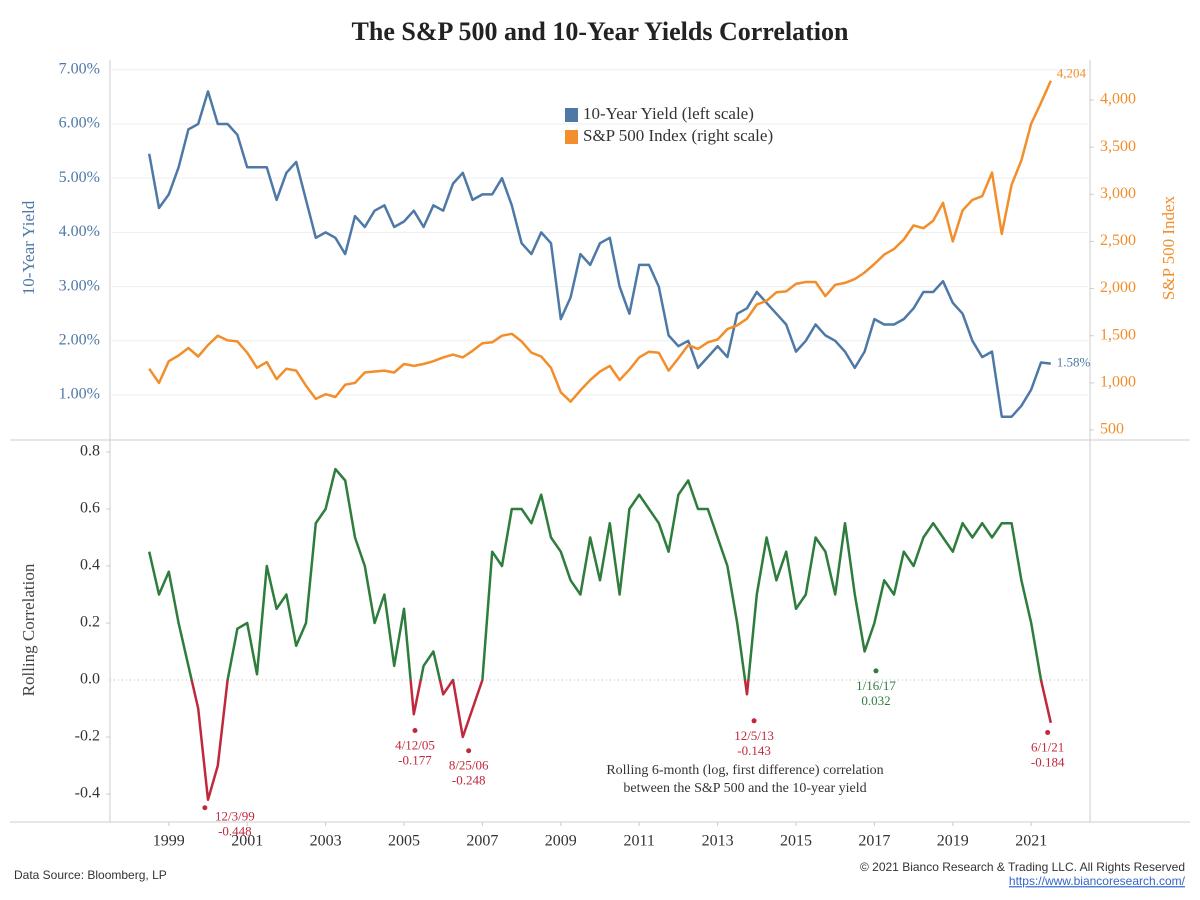  I want to click on y-axis-title: 10-Year Yield, so click(28, 247).